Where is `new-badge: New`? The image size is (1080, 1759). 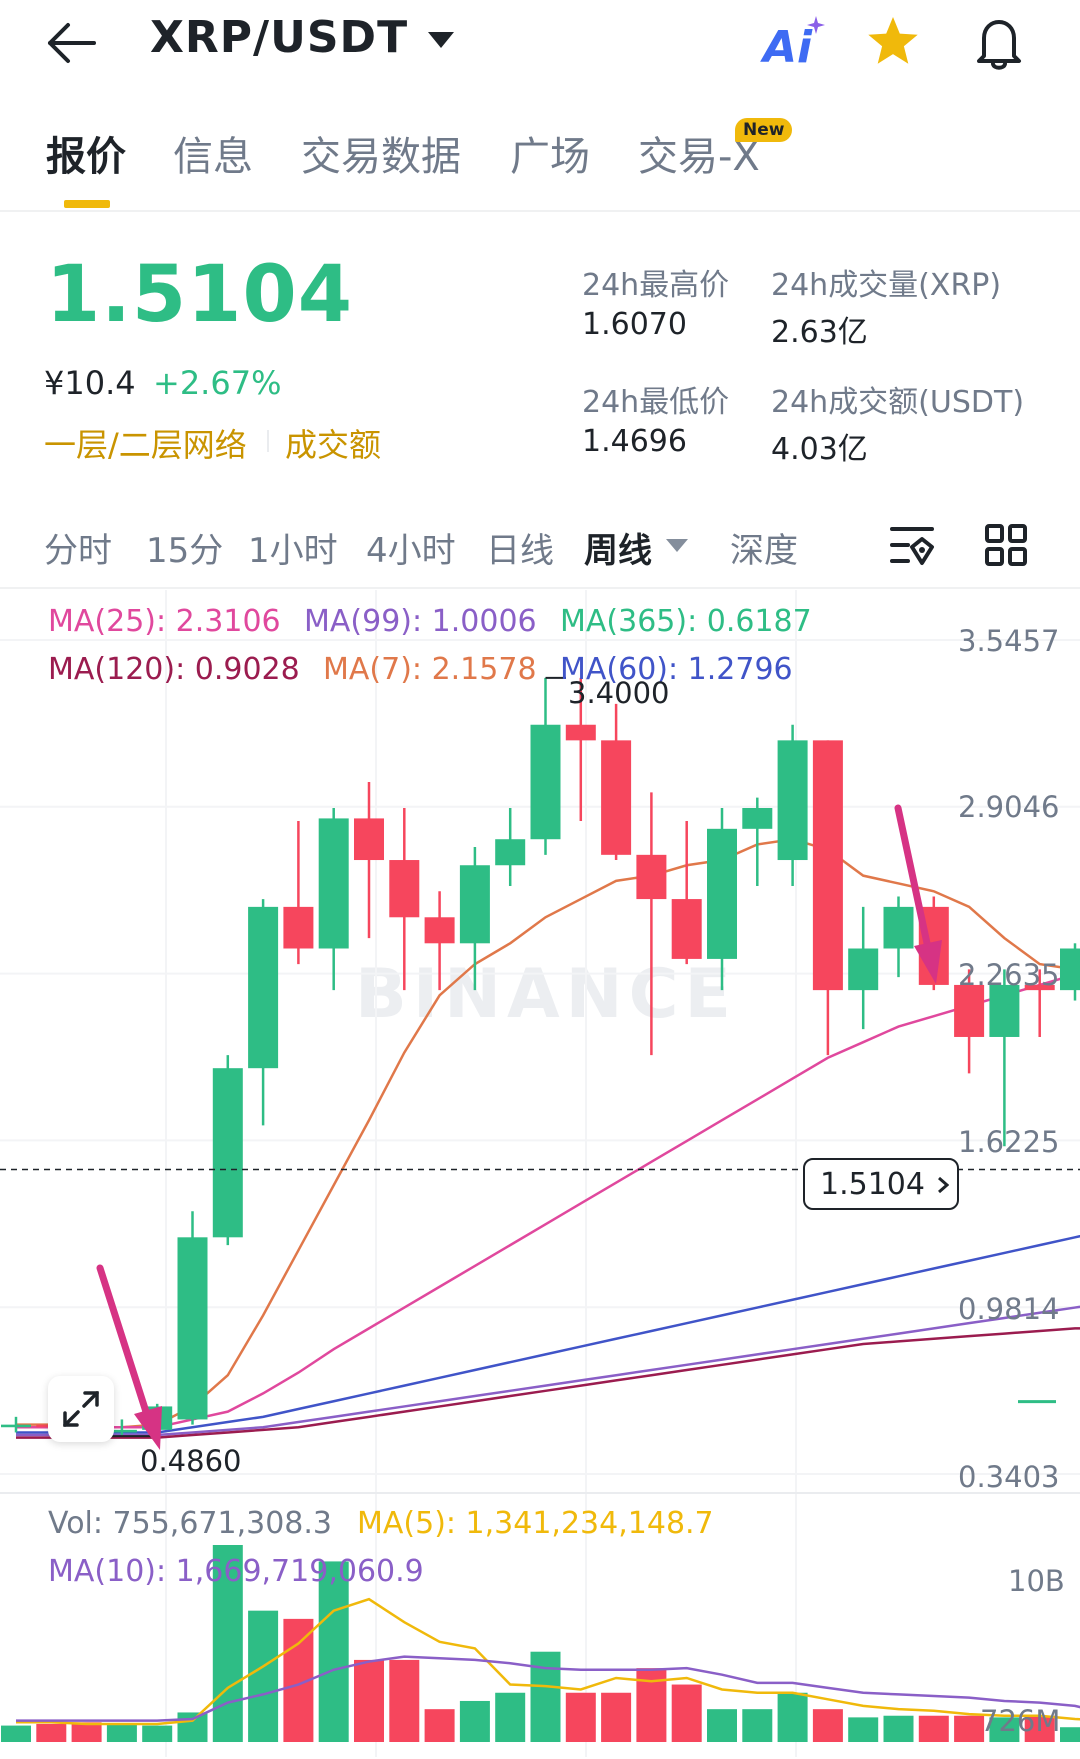 new-badge: New is located at coordinates (764, 130).